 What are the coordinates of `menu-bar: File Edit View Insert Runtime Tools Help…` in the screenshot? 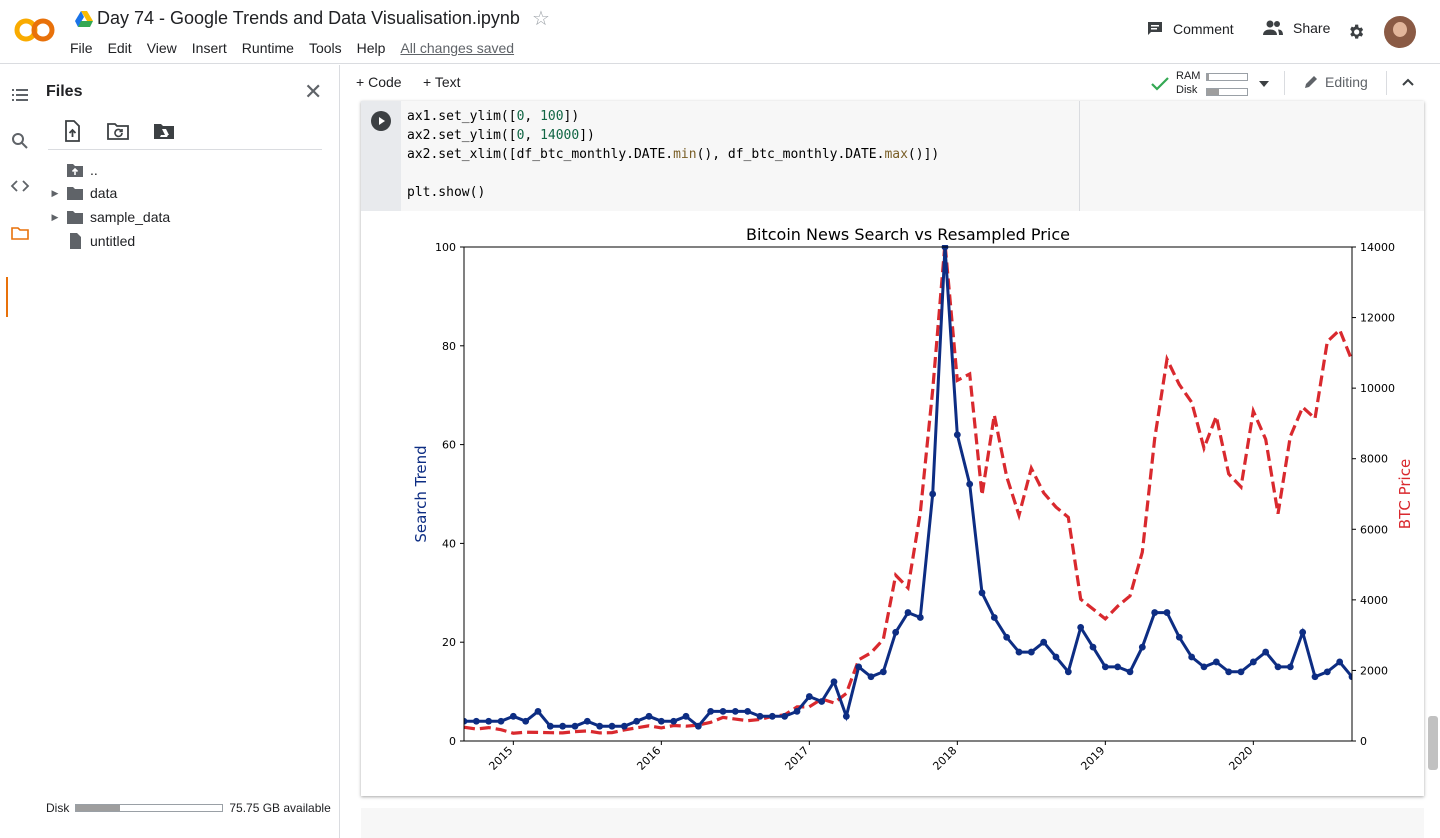 It's located at (299, 48).